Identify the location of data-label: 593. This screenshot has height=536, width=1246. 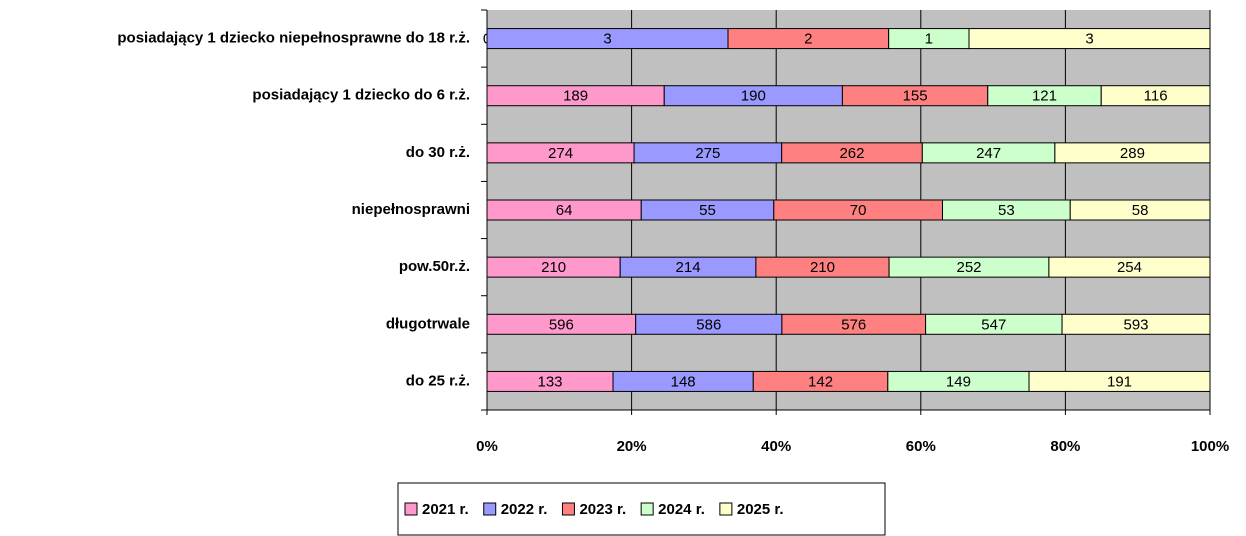
(1136, 324).